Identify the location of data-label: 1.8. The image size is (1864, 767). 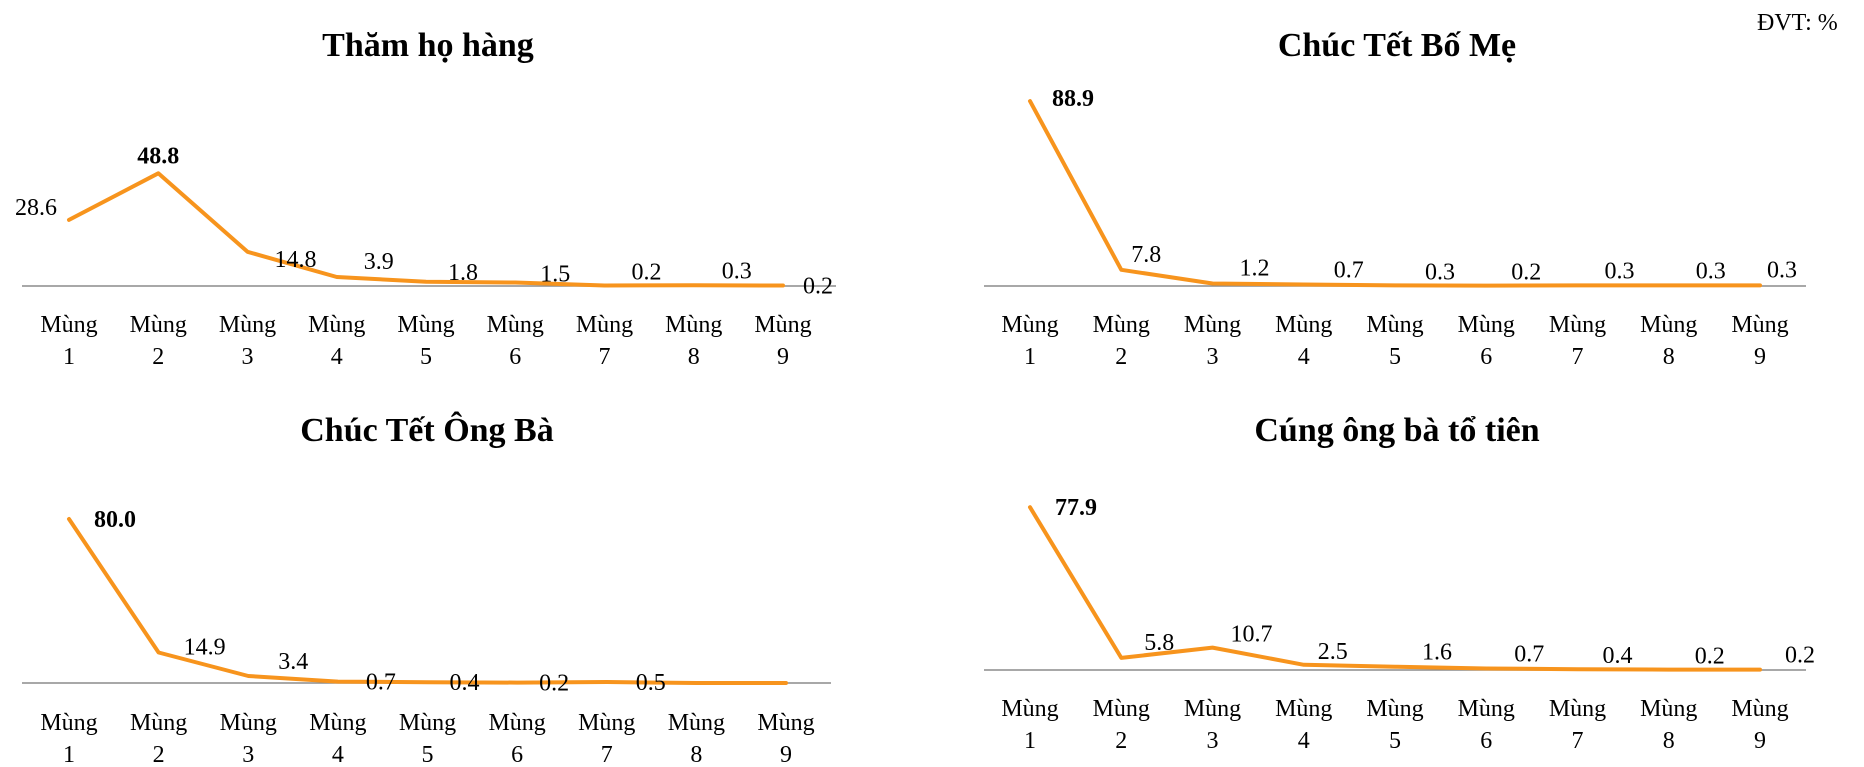
(463, 273).